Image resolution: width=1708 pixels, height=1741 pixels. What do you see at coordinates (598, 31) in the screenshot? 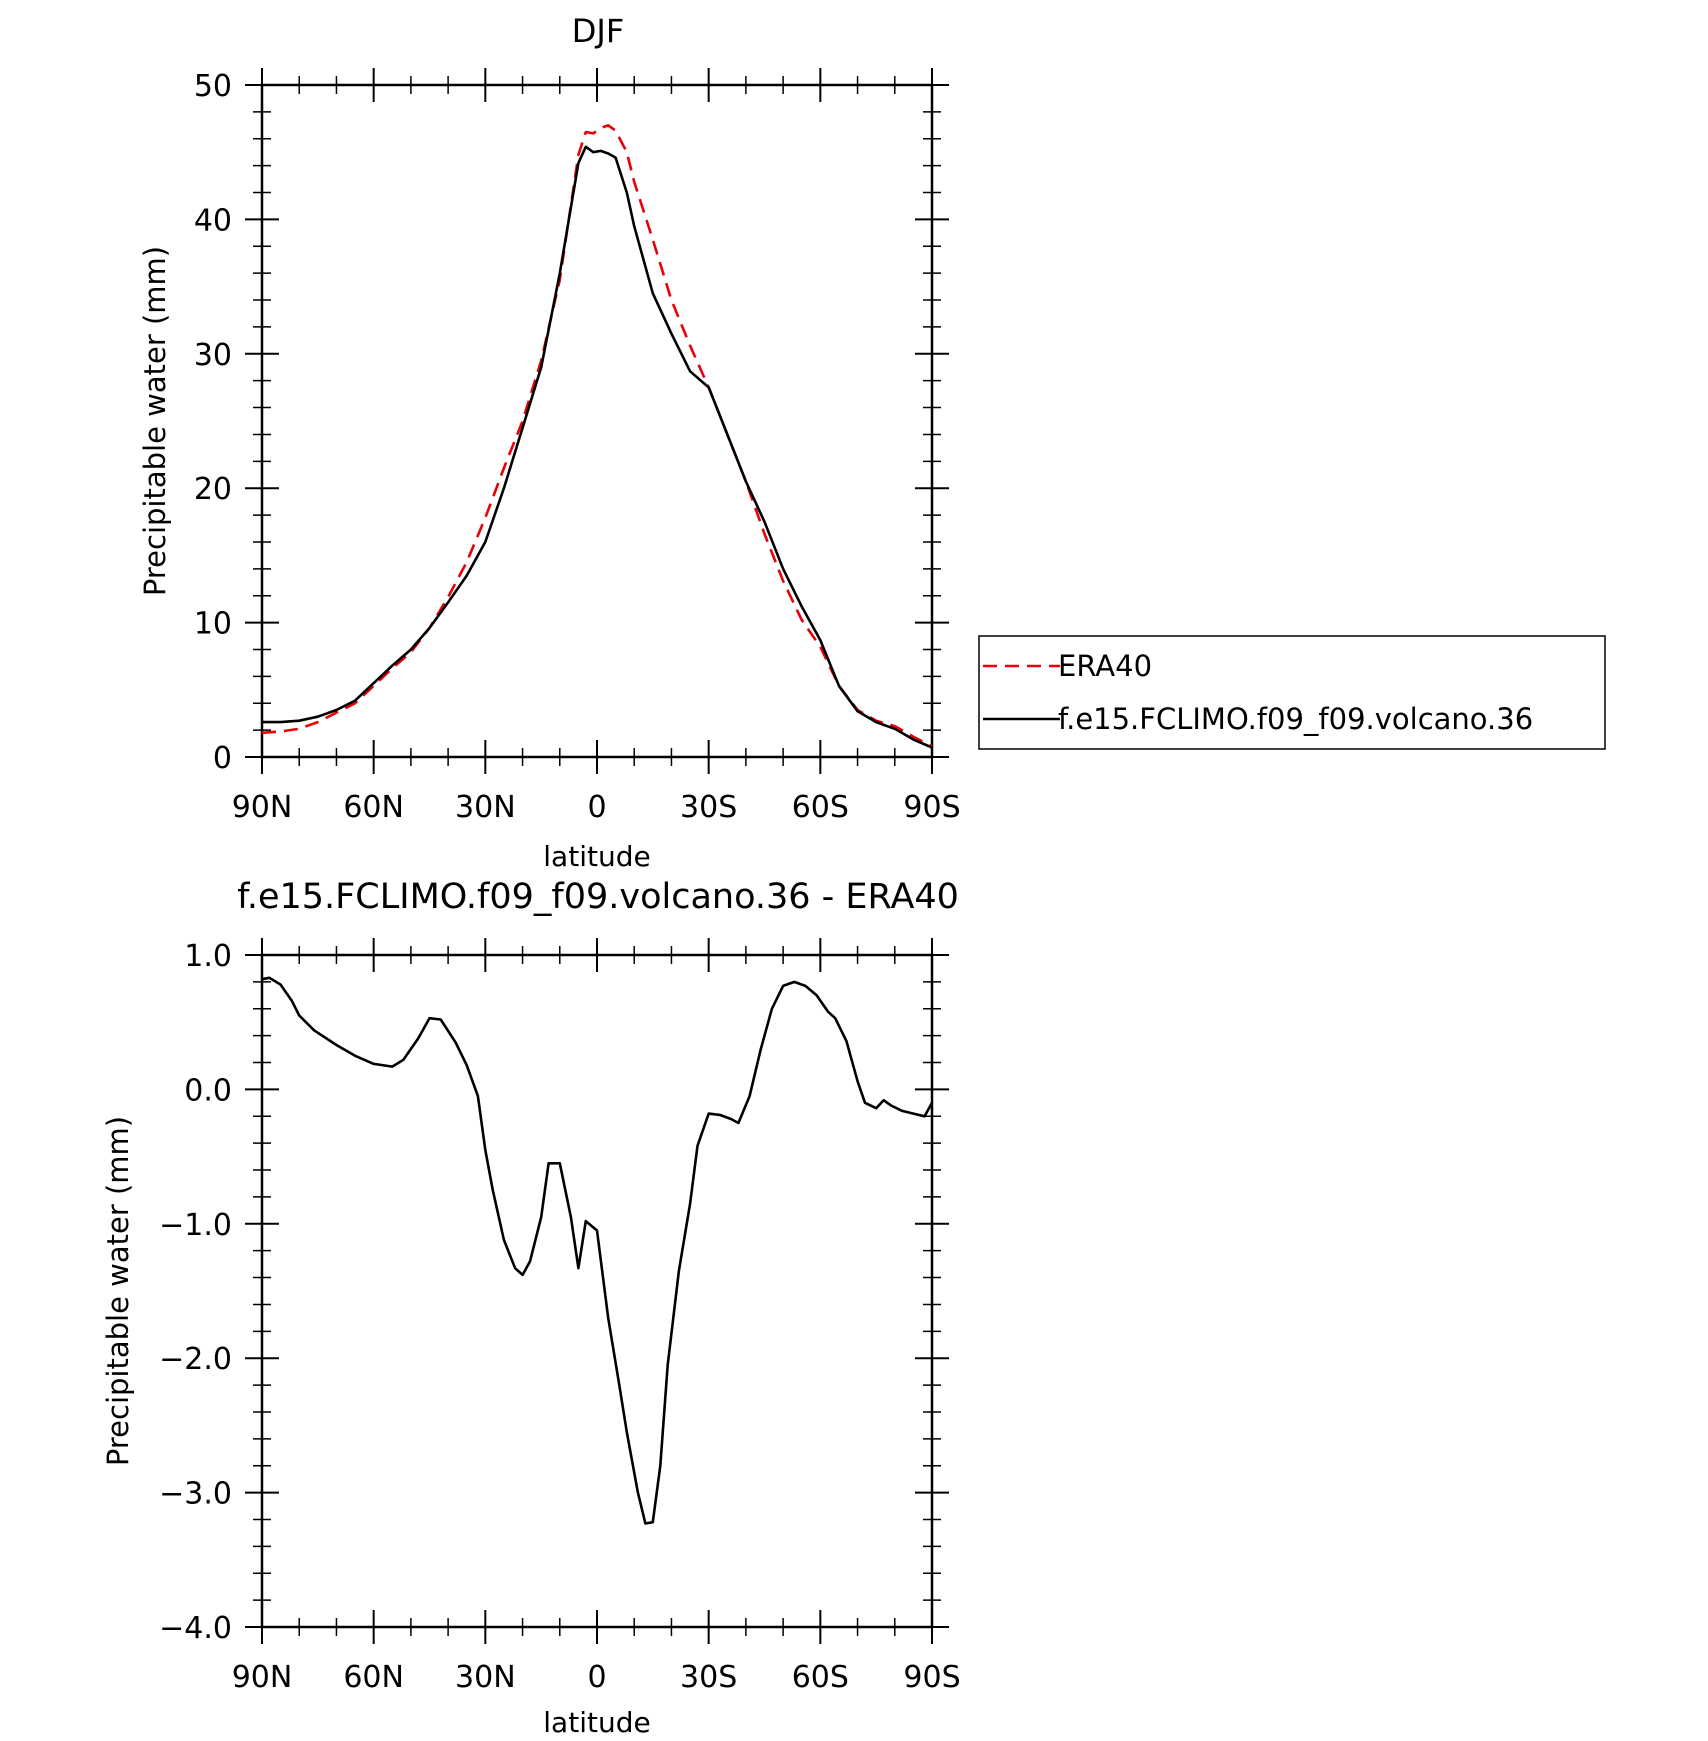
I see `top-chart-title: DJF` at bounding box center [598, 31].